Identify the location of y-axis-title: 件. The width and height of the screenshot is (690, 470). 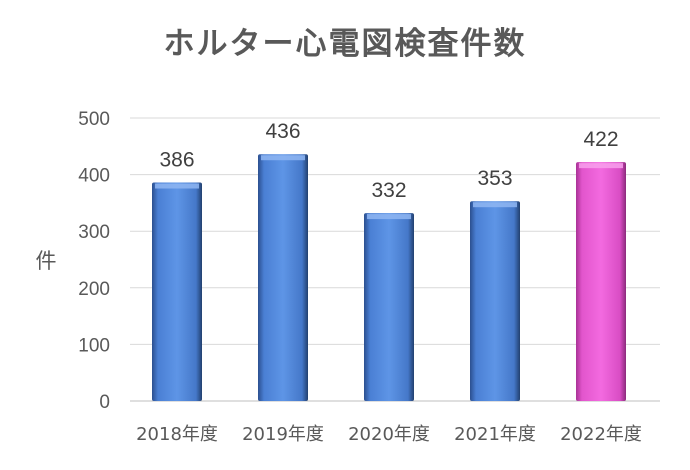
(46, 261).